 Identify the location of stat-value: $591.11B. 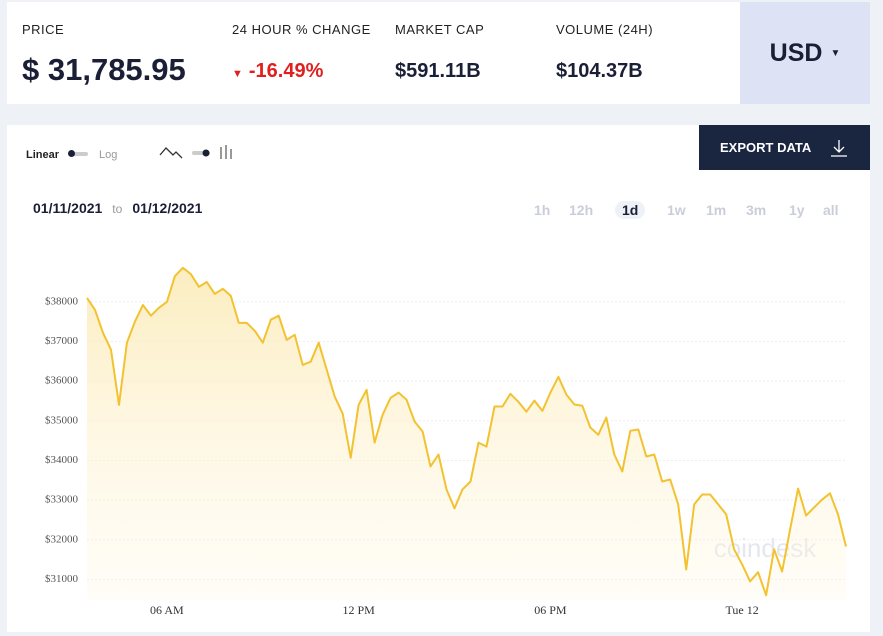
(438, 71).